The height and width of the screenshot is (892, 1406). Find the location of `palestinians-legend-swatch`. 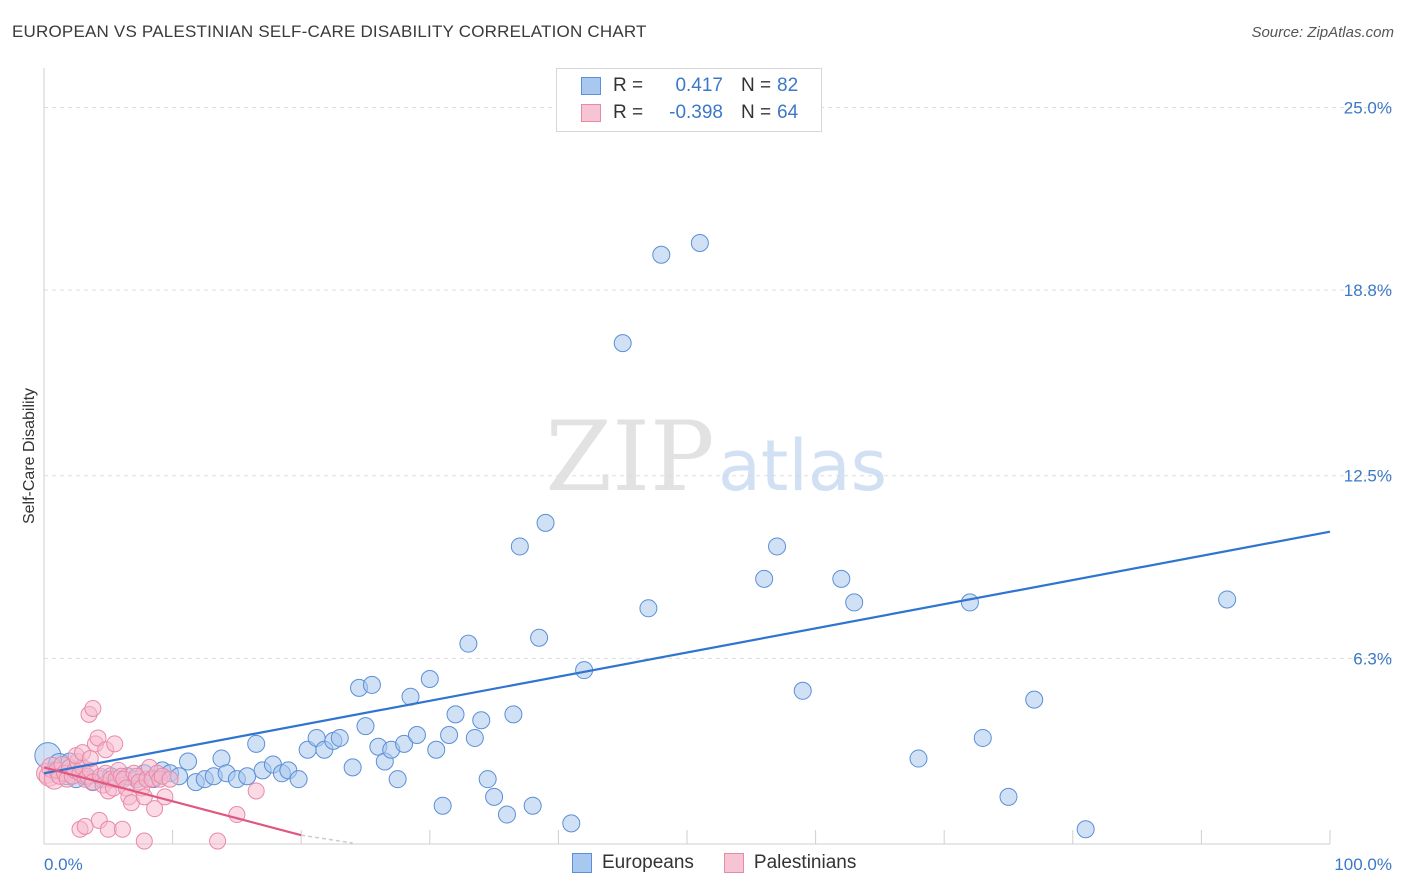

palestinians-legend-swatch is located at coordinates (733, 863).